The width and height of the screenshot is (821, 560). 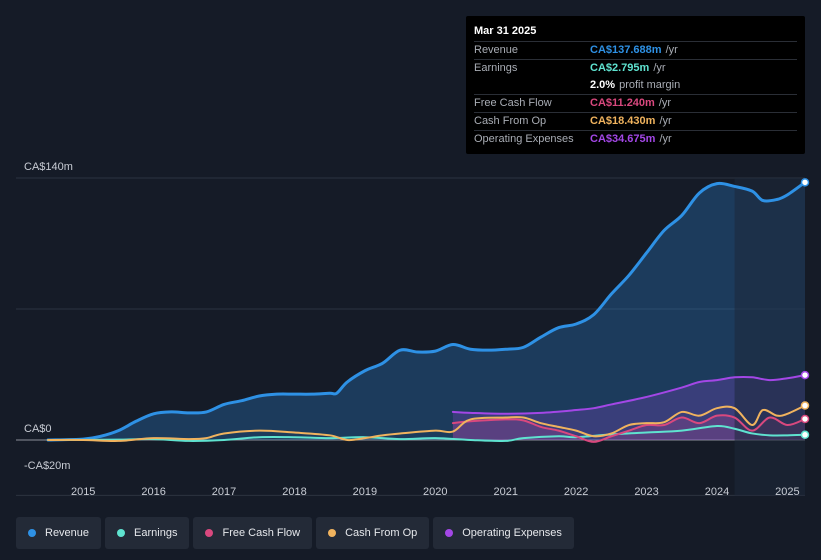 I want to click on operating-expenses-end-marker, so click(x=805, y=375).